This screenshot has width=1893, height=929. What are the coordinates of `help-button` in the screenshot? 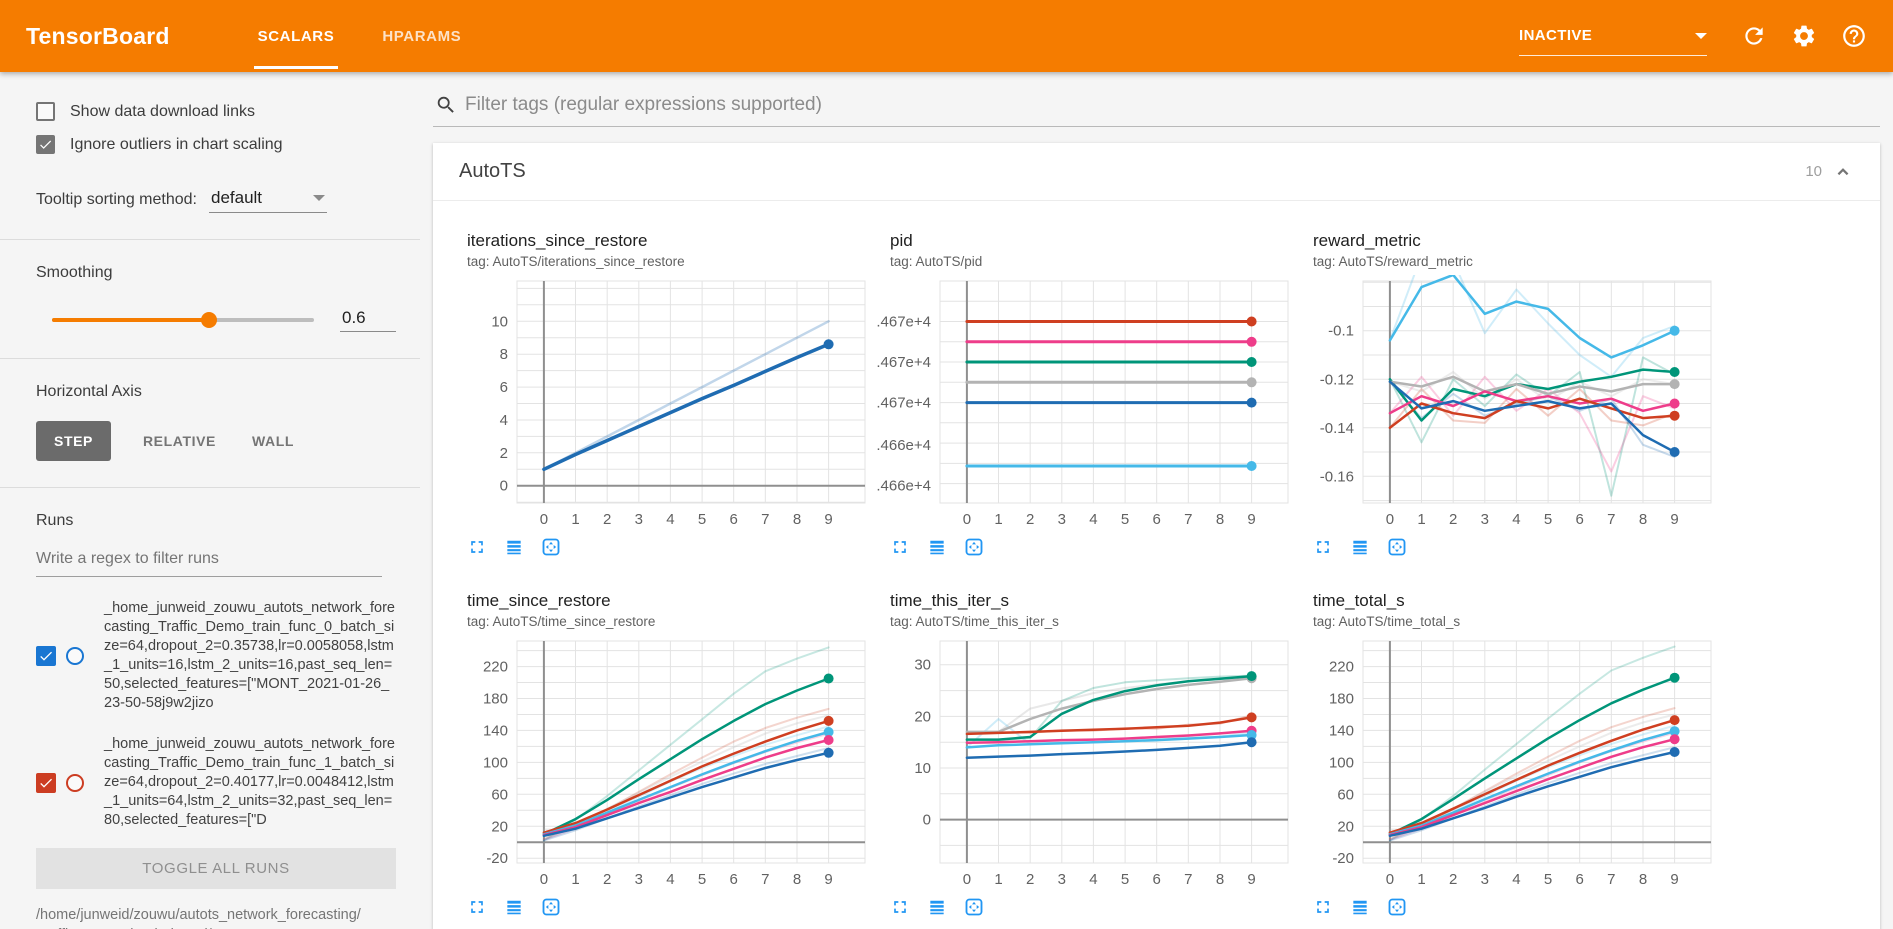 It's located at (1854, 36).